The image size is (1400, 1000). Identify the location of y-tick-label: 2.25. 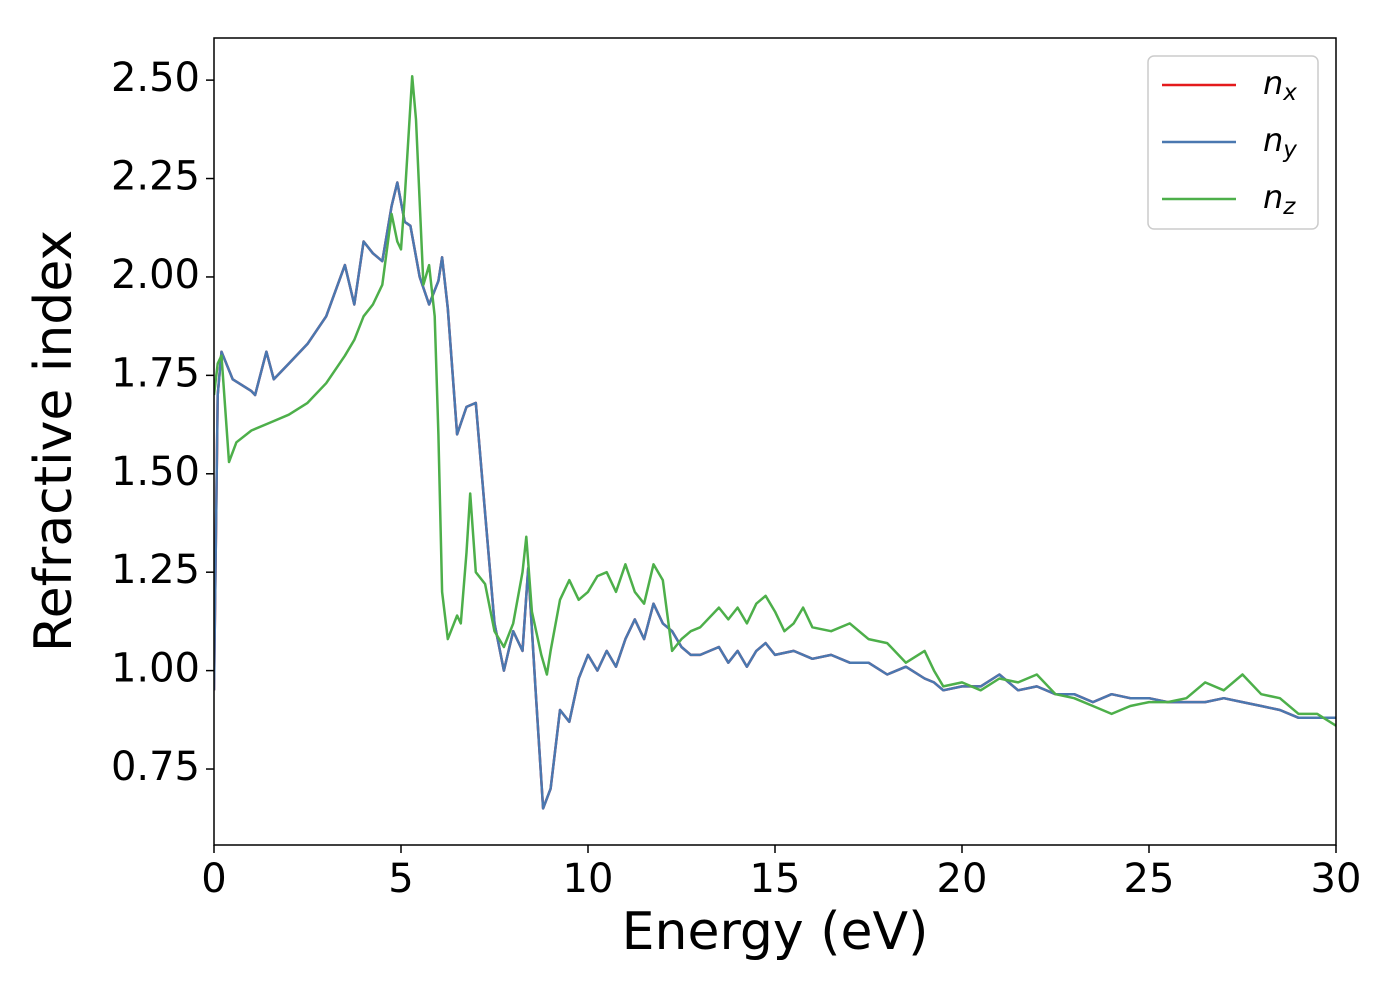
(155, 177).